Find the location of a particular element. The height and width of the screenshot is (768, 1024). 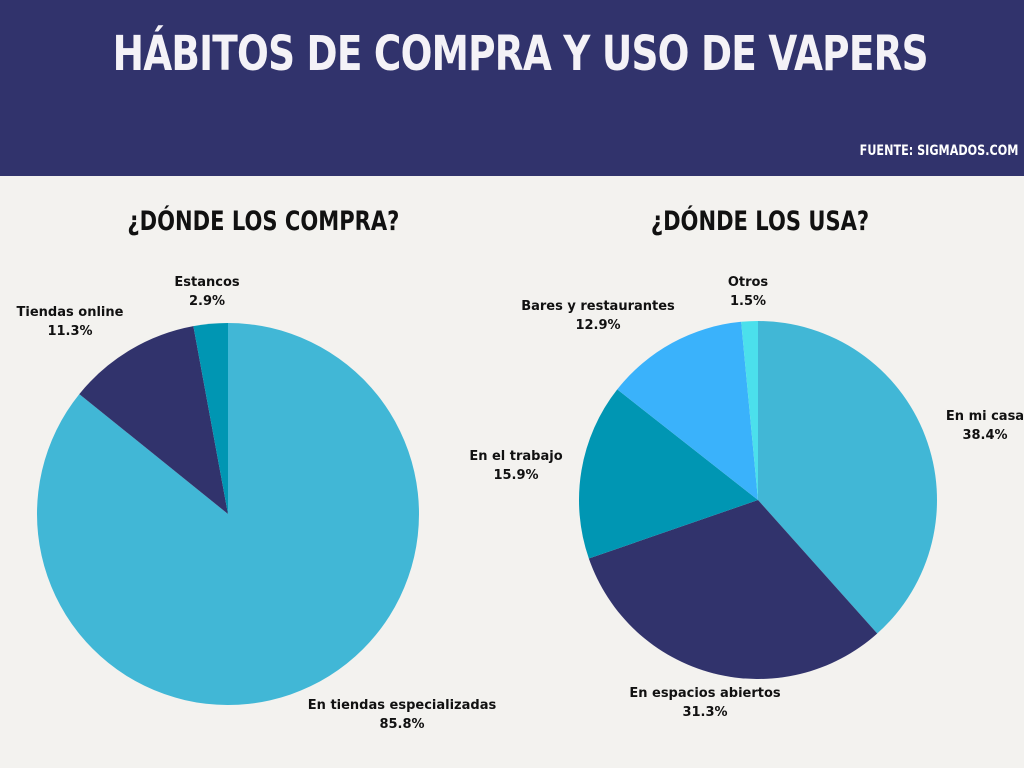

slice-label: Otros is located at coordinates (748, 282).